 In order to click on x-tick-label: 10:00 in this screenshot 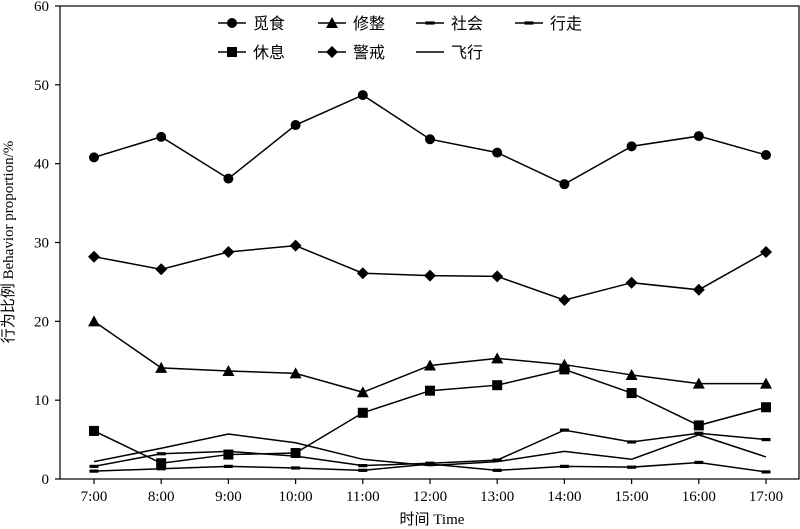, I will do `click(296, 497)`.